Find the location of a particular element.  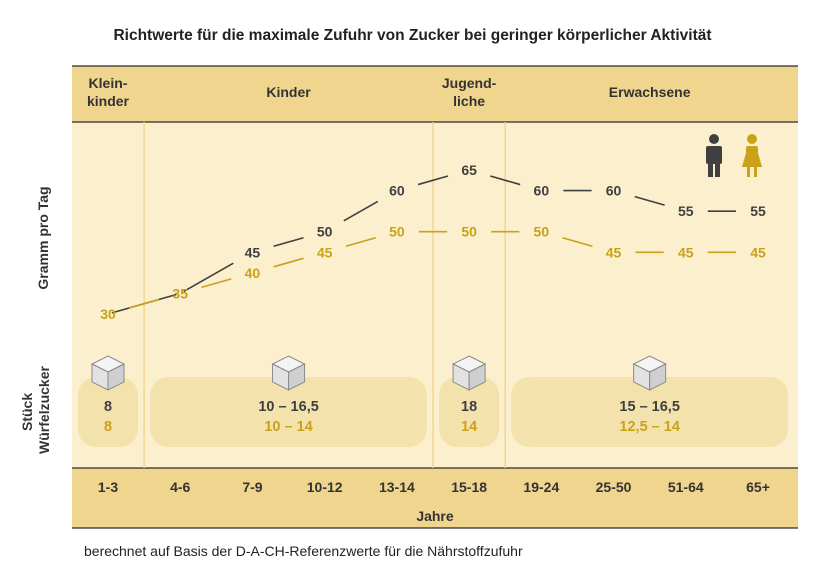

sugar-cube-axis-label-line-1: Stück is located at coordinates (27, 412).